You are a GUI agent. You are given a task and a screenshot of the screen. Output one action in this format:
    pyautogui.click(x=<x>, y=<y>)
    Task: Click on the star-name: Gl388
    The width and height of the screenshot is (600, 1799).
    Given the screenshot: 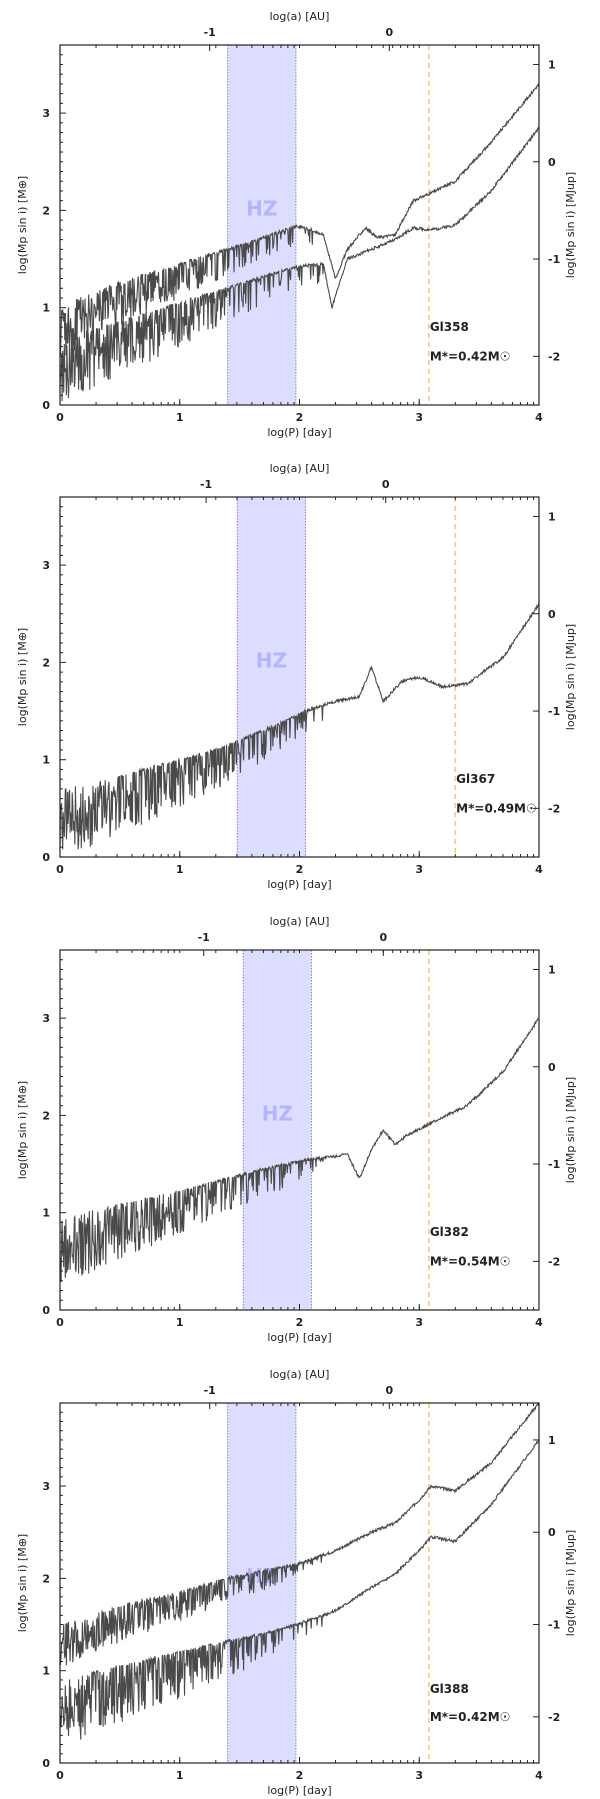 What is the action you would take?
    pyautogui.click(x=449, y=1689)
    